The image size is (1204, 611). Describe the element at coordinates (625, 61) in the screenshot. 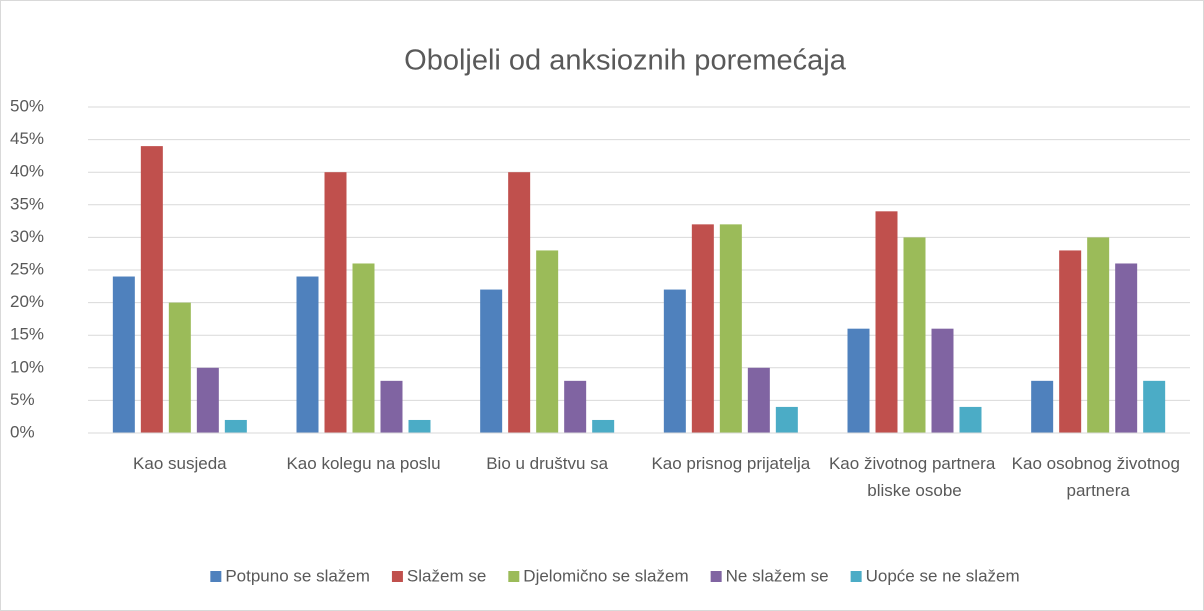

I see `chart-title: Oboljeli od anksioznih poremećaja` at that location.